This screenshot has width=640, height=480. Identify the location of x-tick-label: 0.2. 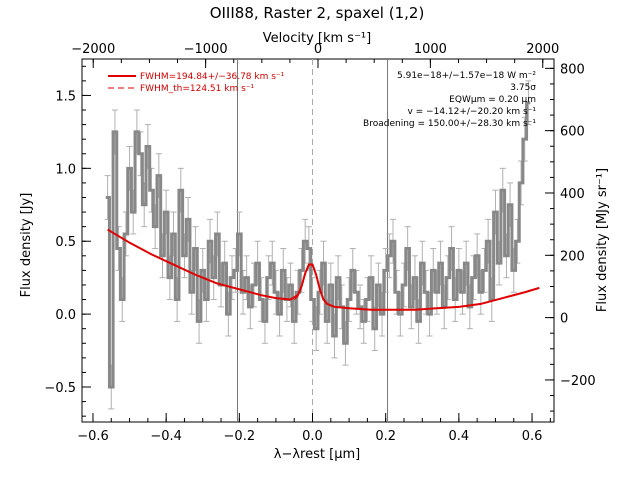
(385, 436).